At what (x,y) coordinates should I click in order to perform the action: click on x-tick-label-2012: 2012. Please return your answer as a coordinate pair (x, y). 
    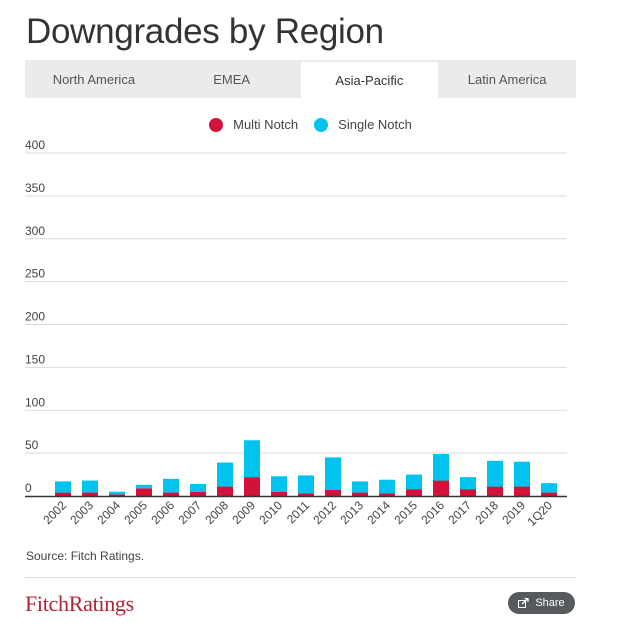
    Looking at the image, I should click on (324, 512).